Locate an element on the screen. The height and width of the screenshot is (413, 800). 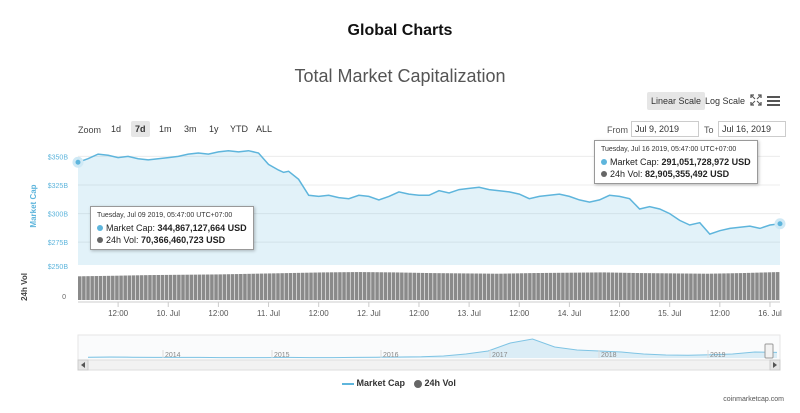
zoom-1m-button: 1m is located at coordinates (165, 129).